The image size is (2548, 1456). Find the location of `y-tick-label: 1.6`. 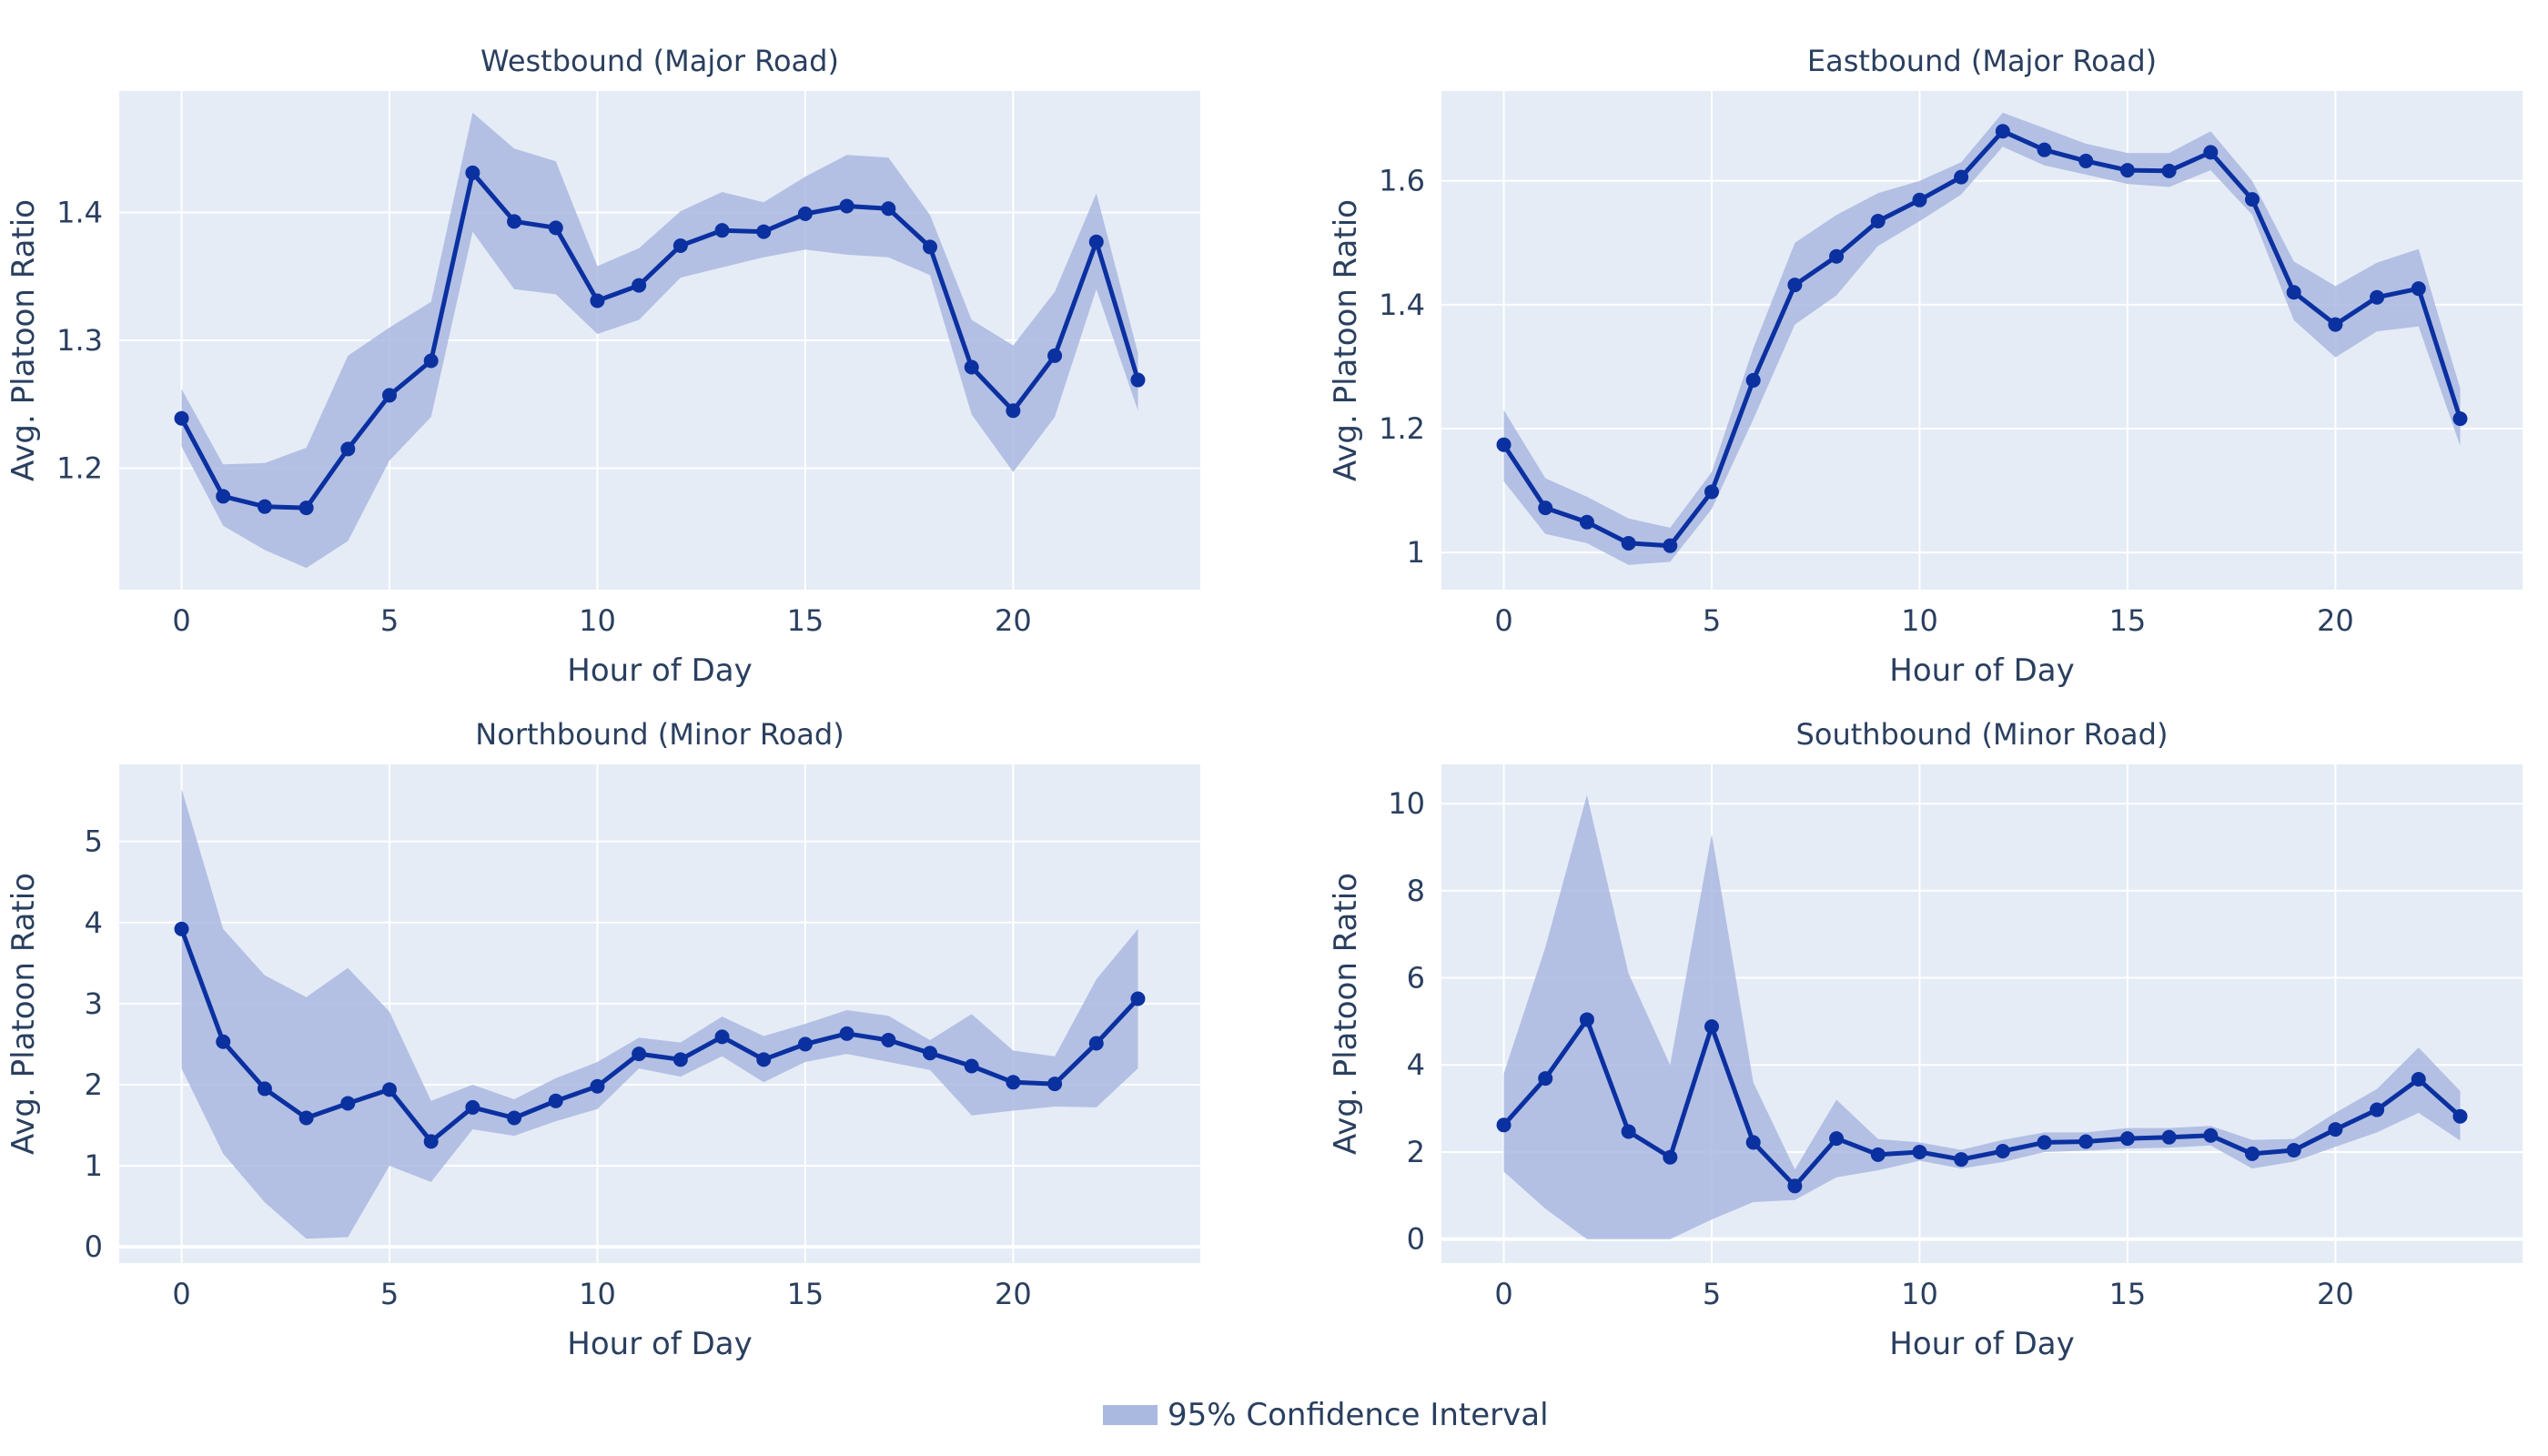

y-tick-label: 1.6 is located at coordinates (1402, 181).